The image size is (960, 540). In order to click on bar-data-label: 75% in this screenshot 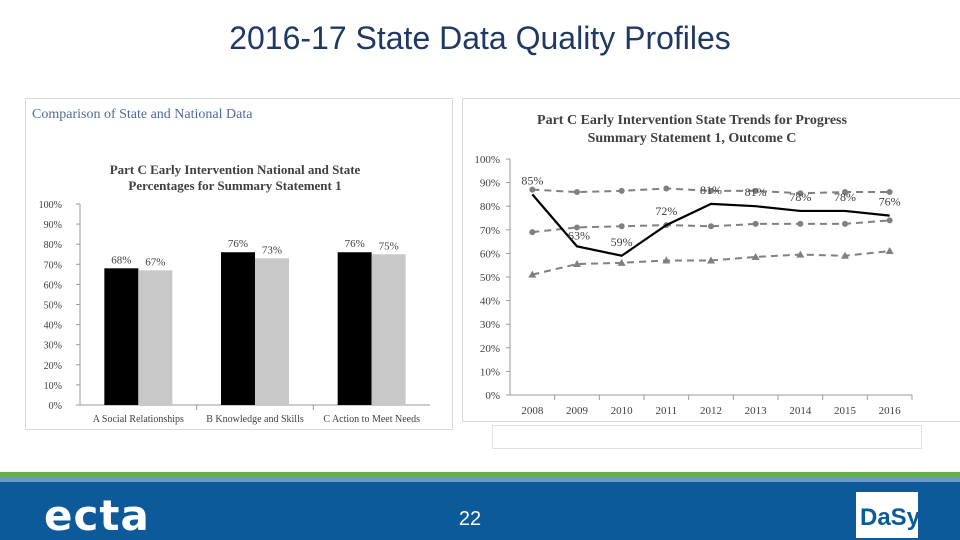, I will do `click(389, 246)`.